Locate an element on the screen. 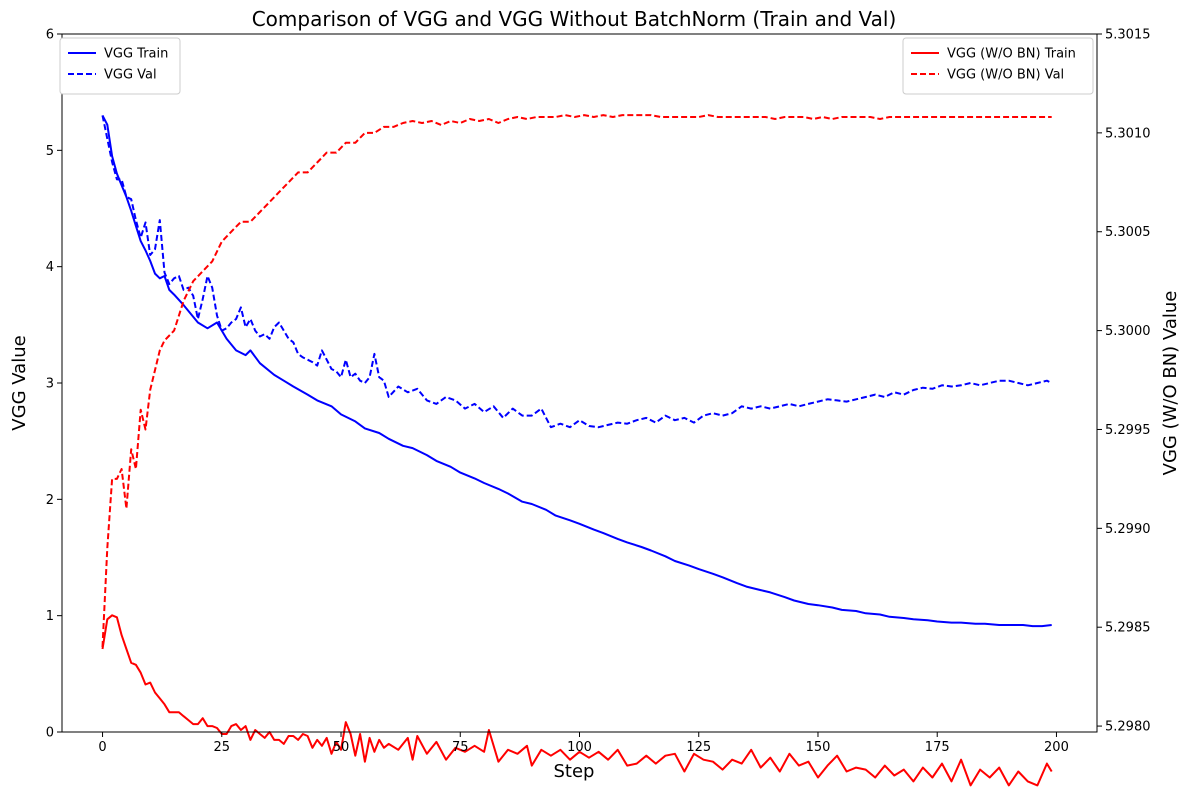 This screenshot has width=1189, height=790. legend-right-label: VGG (W/O BN) Train is located at coordinates (1011, 54).